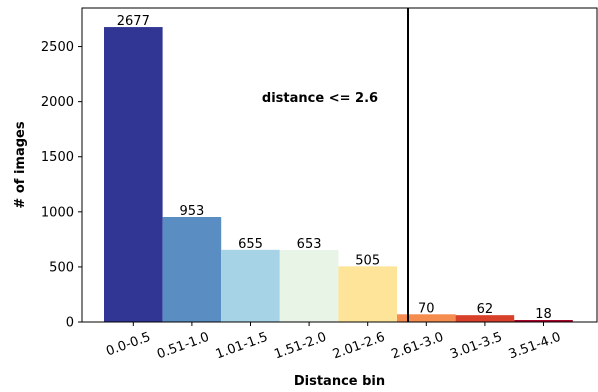 This screenshot has width=598, height=392. Describe the element at coordinates (20, 164) in the screenshot. I see `y-axis-title: # of images` at that location.